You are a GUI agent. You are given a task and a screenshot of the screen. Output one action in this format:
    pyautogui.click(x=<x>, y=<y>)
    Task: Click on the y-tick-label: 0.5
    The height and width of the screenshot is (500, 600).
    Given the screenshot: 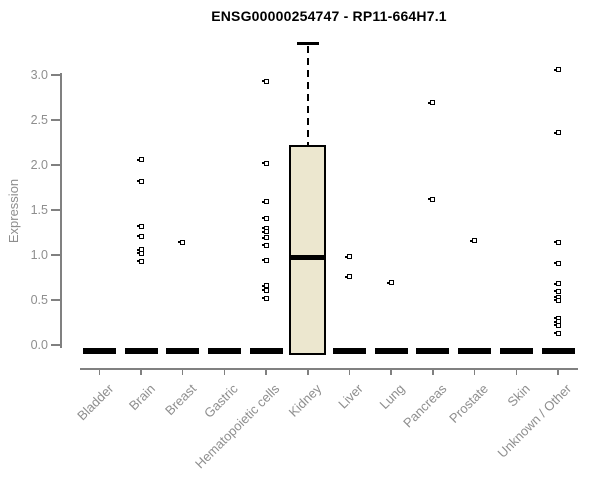 What is the action you would take?
    pyautogui.click(x=39, y=300)
    